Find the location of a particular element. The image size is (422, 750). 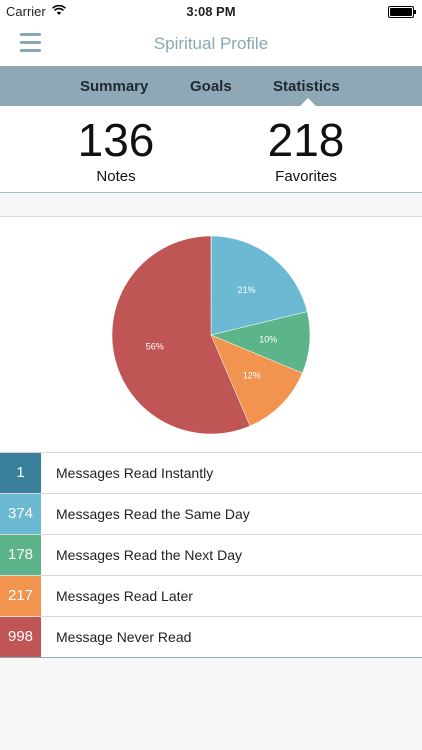

status-bar: Carrier 3:08 PM is located at coordinates (211, 11).